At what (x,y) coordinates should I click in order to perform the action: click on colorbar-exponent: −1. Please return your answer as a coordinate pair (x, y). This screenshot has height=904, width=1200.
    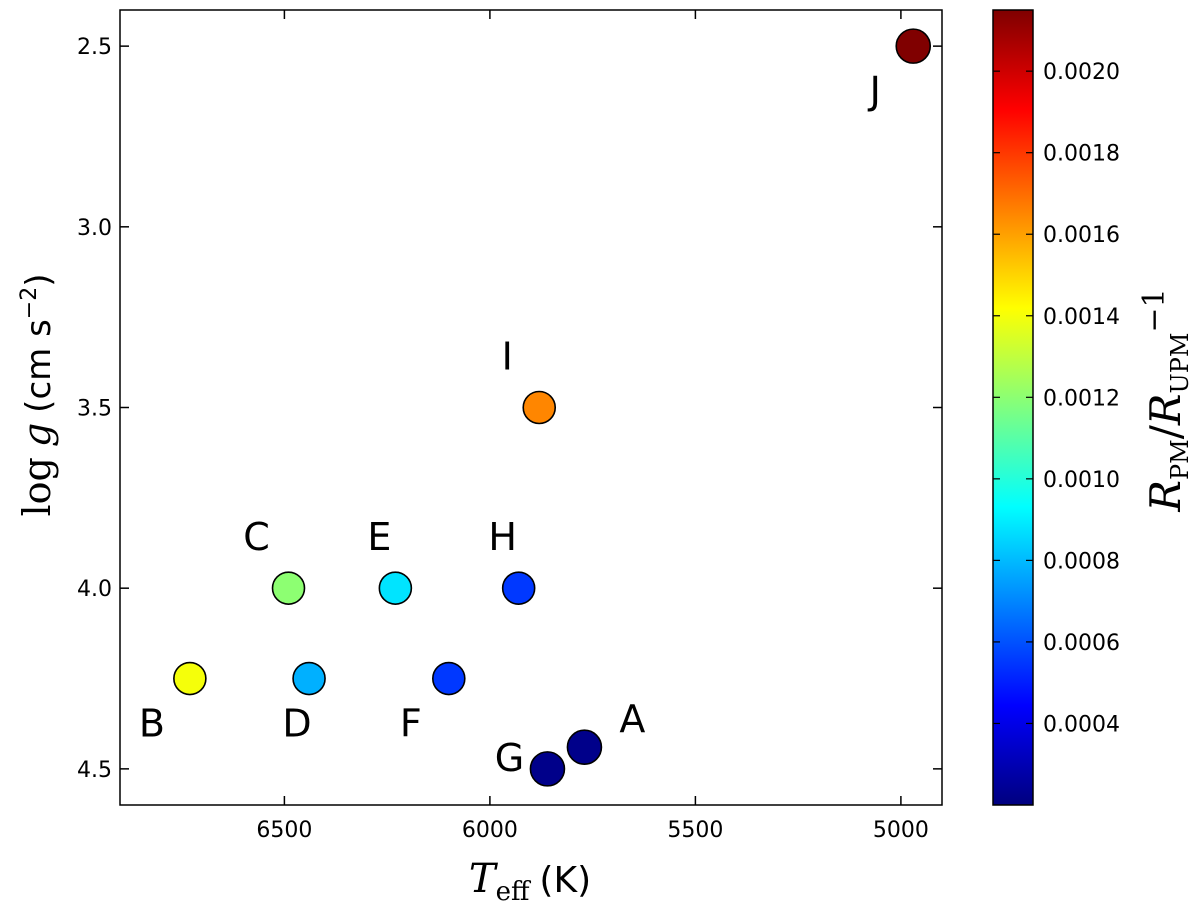
    Looking at the image, I should click on (1154, 310).